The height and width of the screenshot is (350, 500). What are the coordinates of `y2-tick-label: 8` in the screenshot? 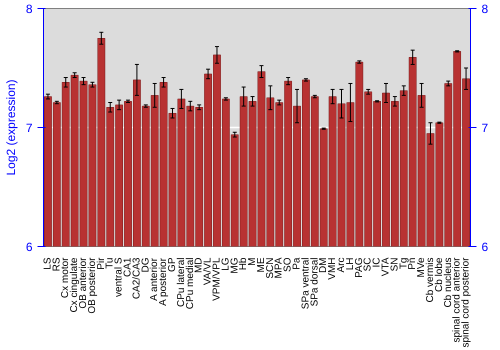 It's located at (485, 9).